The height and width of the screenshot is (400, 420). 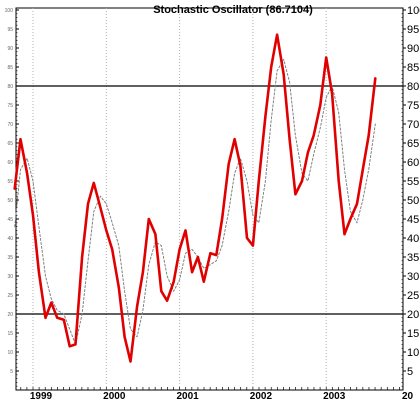 What do you see at coordinates (10, 334) in the screenshot?
I see `left-ytick-label-15: 15` at bounding box center [10, 334].